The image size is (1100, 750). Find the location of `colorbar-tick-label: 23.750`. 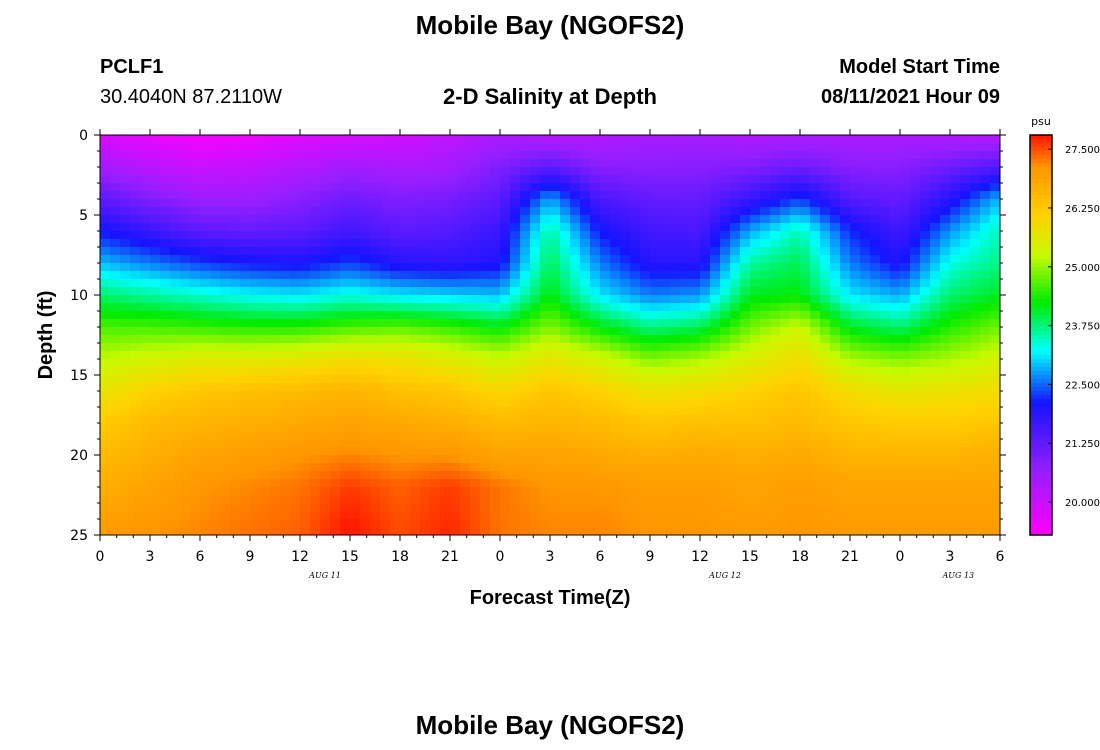

colorbar-tick-label: 23.750 is located at coordinates (1082, 327).